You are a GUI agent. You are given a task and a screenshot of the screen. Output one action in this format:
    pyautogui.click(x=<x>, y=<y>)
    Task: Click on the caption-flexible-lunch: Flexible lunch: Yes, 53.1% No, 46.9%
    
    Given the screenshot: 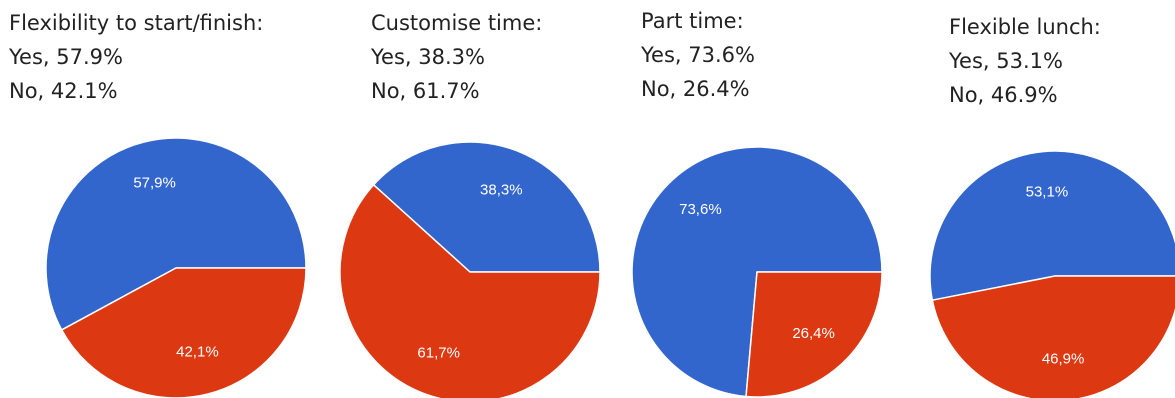 What is the action you would take?
    pyautogui.click(x=1025, y=61)
    